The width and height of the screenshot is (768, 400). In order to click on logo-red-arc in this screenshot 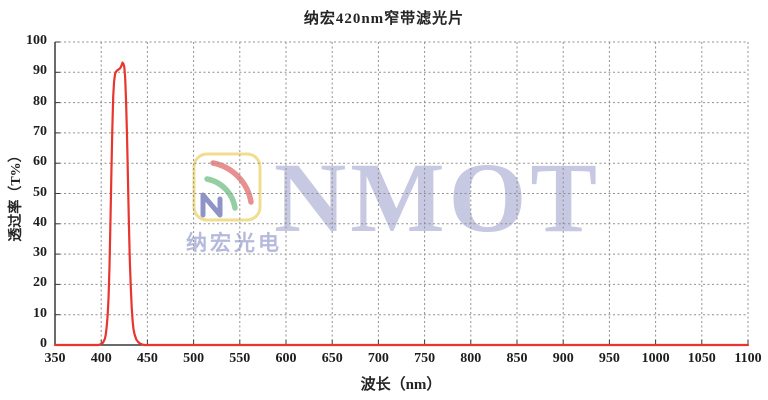, I will do `click(232, 182)`.